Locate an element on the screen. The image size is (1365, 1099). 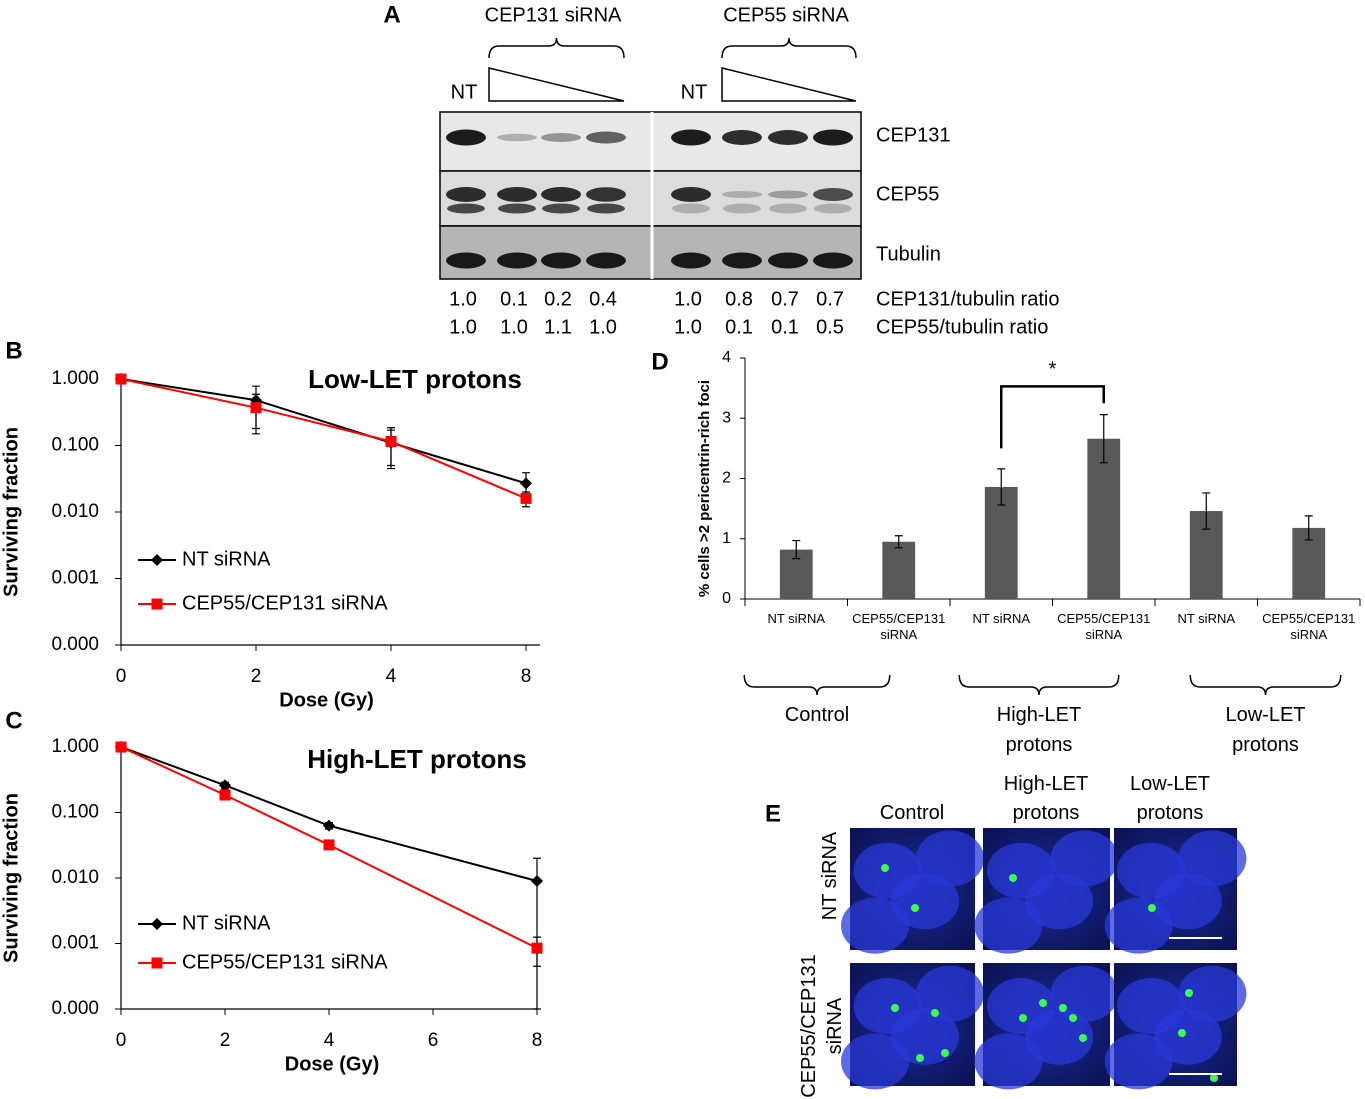
ratio-value: 0.7 is located at coordinates (830, 299).